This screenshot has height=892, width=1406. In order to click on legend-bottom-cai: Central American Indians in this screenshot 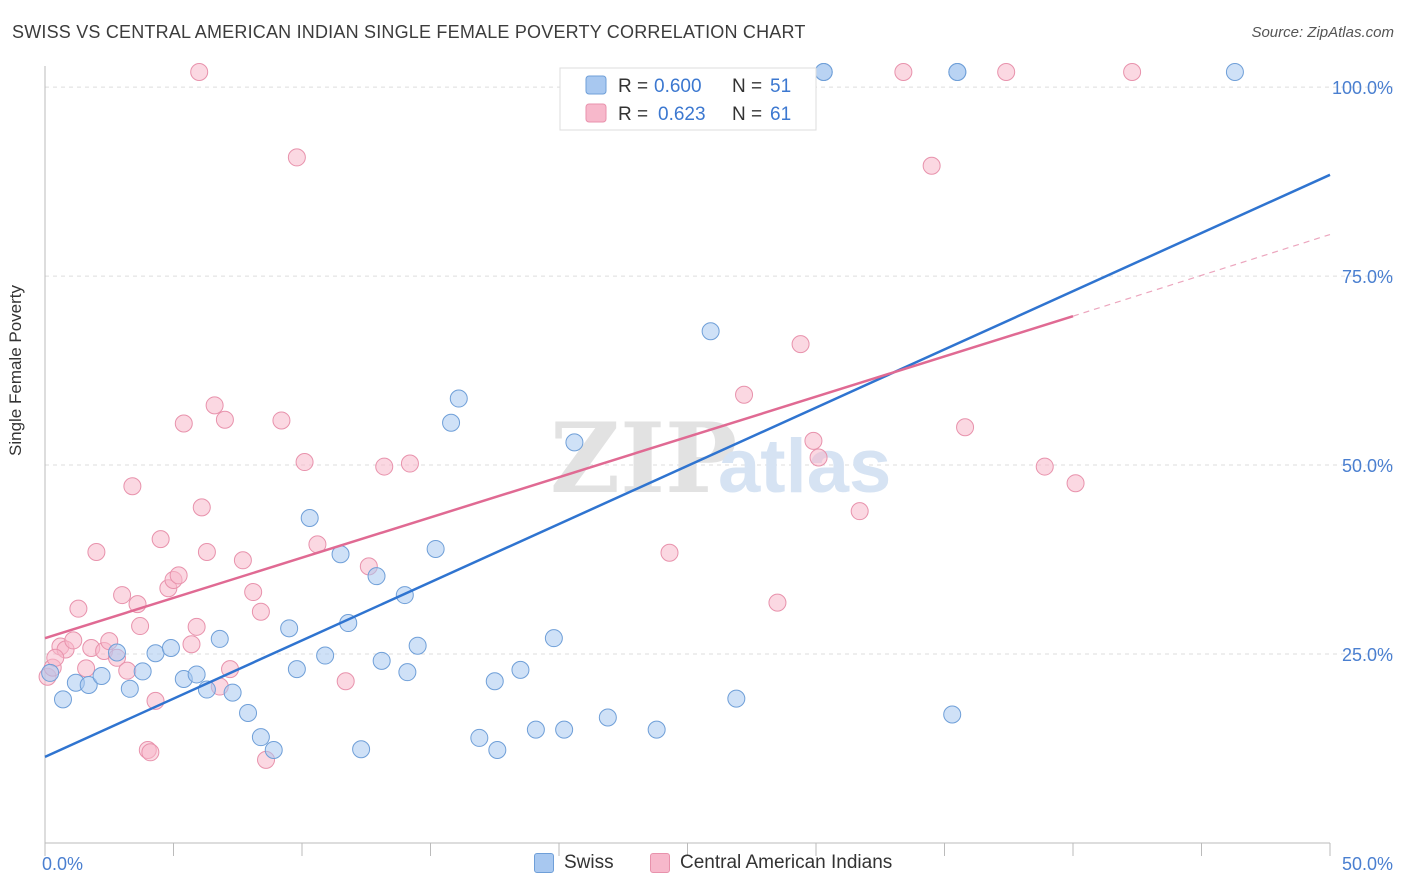, I will do `click(771, 863)`.